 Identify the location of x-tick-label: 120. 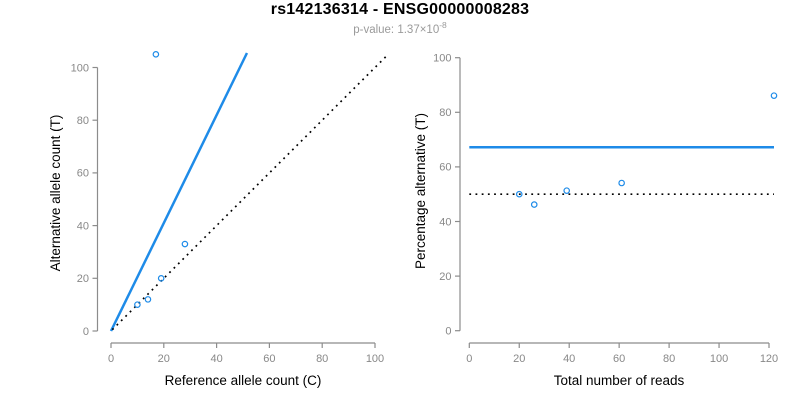
(769, 359).